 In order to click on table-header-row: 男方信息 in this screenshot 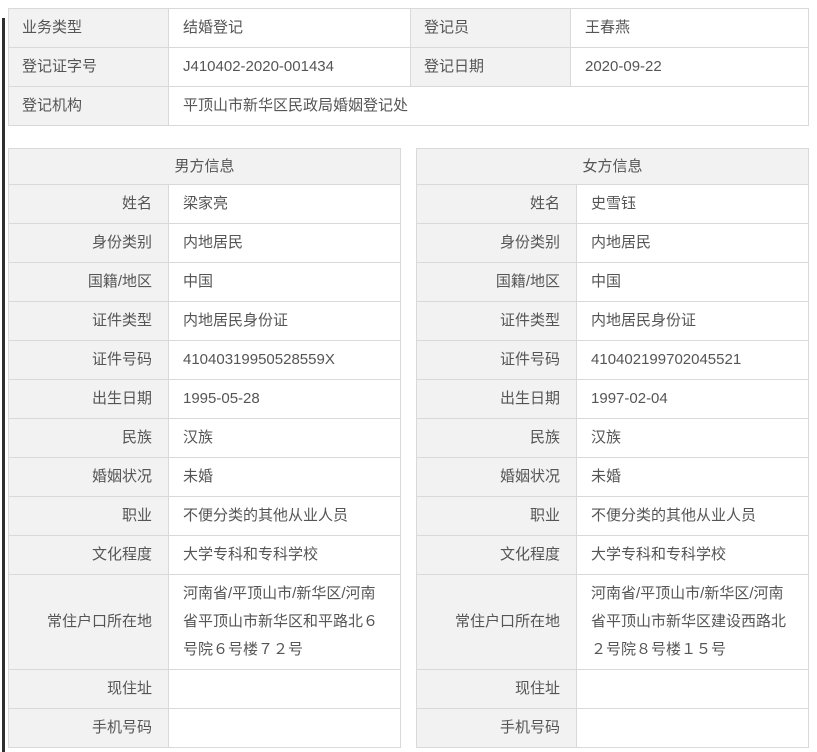, I will do `click(204, 166)`.